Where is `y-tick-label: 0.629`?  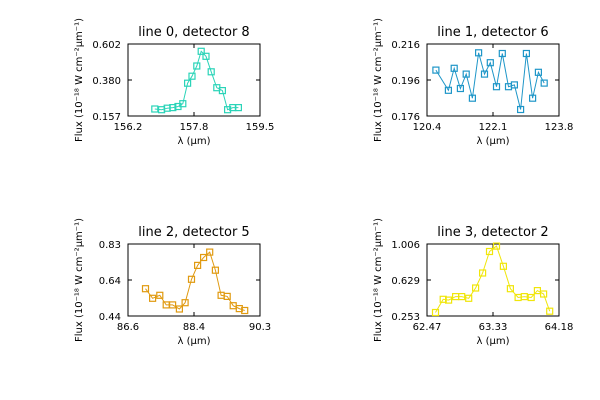 y-tick-label: 0.629 is located at coordinates (405, 281).